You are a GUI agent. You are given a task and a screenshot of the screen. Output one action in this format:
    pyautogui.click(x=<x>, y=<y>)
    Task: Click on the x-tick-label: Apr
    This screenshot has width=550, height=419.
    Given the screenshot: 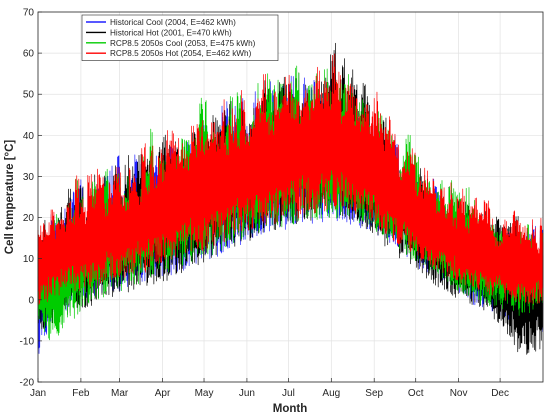 What is the action you would take?
    pyautogui.click(x=163, y=393)
    